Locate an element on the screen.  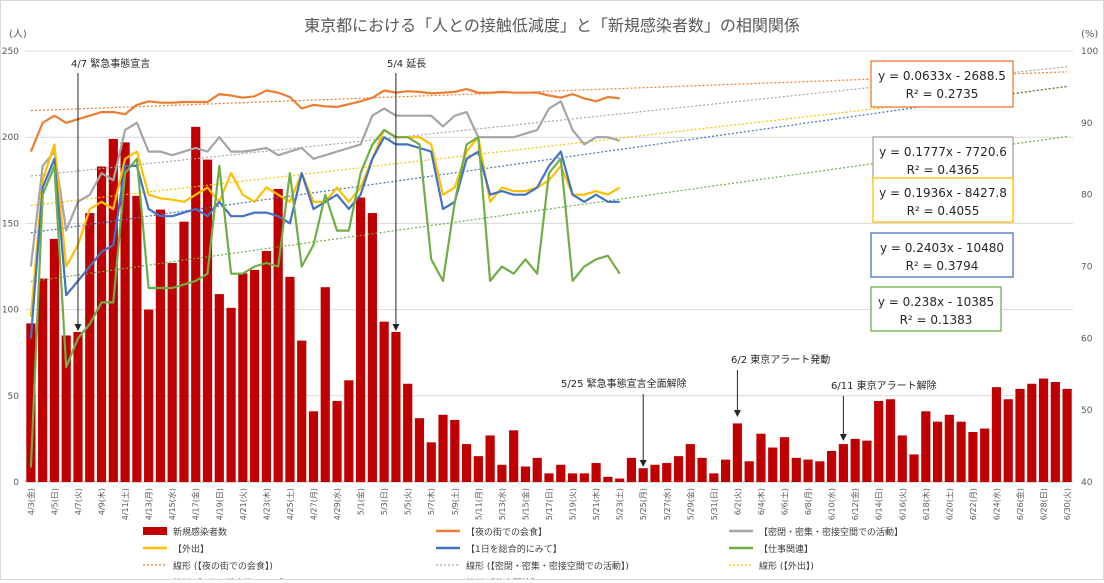
right-y-tick-label: 70 is located at coordinates (1087, 268).